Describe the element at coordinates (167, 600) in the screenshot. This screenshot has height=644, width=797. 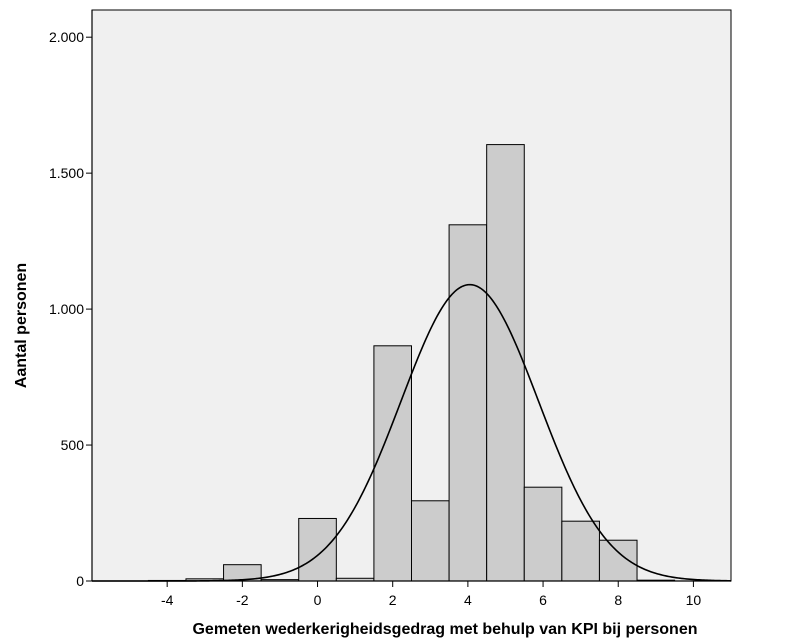
I see `x-tick-label: -4` at that location.